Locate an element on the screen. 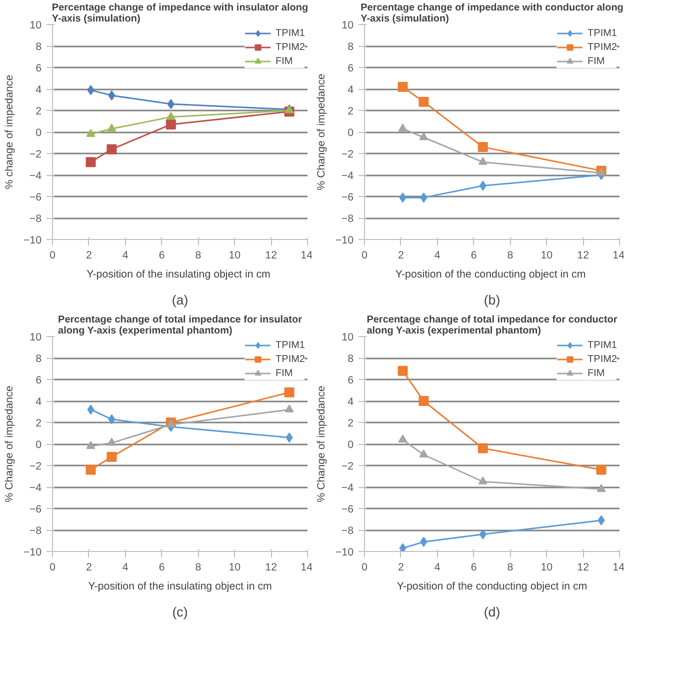 This screenshot has height=677, width=697. x-tick-label: 14 is located at coordinates (306, 256).